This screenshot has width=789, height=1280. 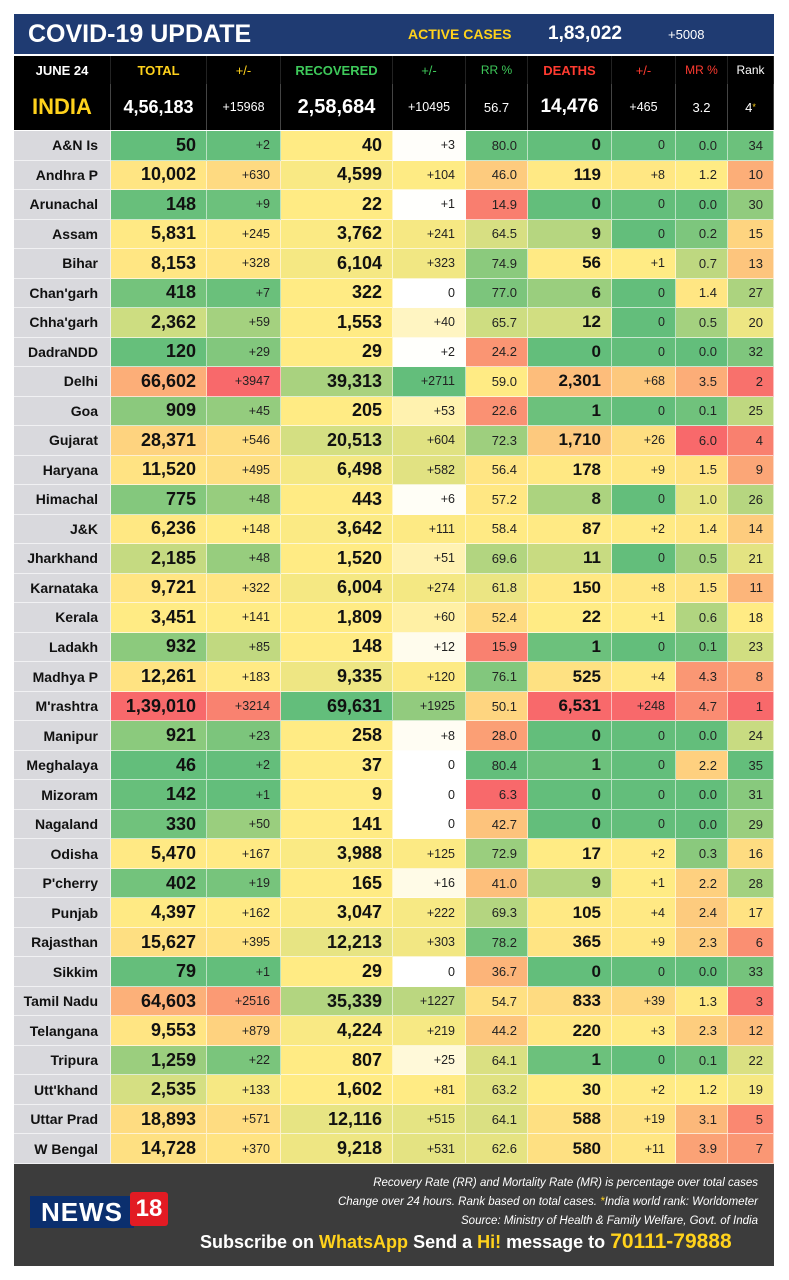 What do you see at coordinates (497, 677) in the screenshot?
I see `recovery-rate: 76.1` at bounding box center [497, 677].